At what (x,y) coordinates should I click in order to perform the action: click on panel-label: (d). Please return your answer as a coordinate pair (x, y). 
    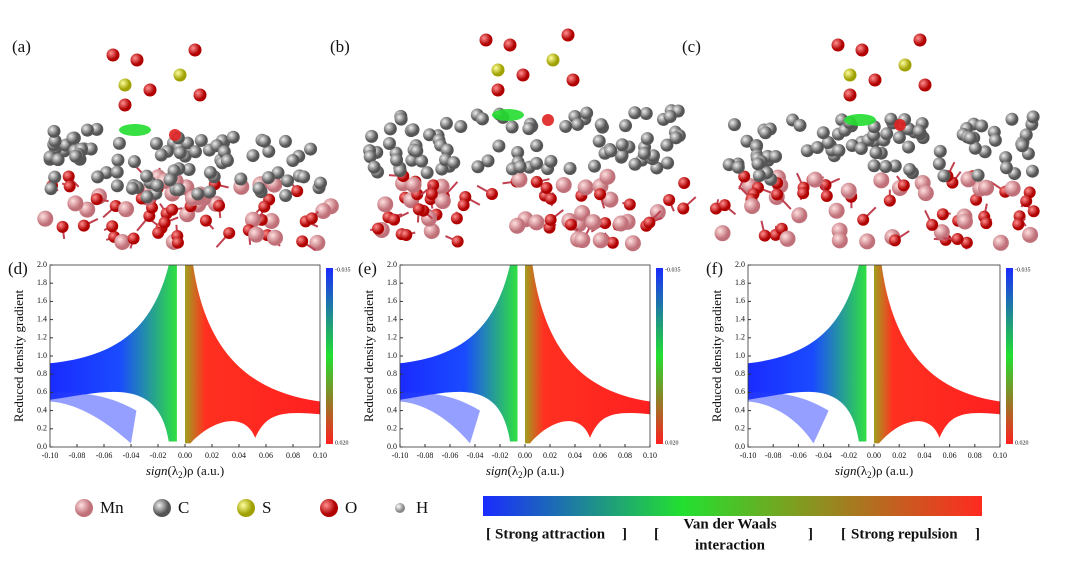
    Looking at the image, I should click on (18, 268).